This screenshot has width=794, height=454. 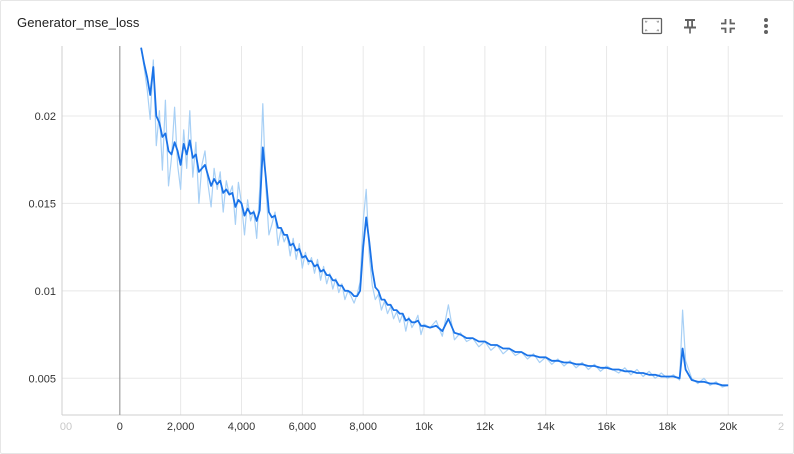 I want to click on pin-icon, so click(x=690, y=26).